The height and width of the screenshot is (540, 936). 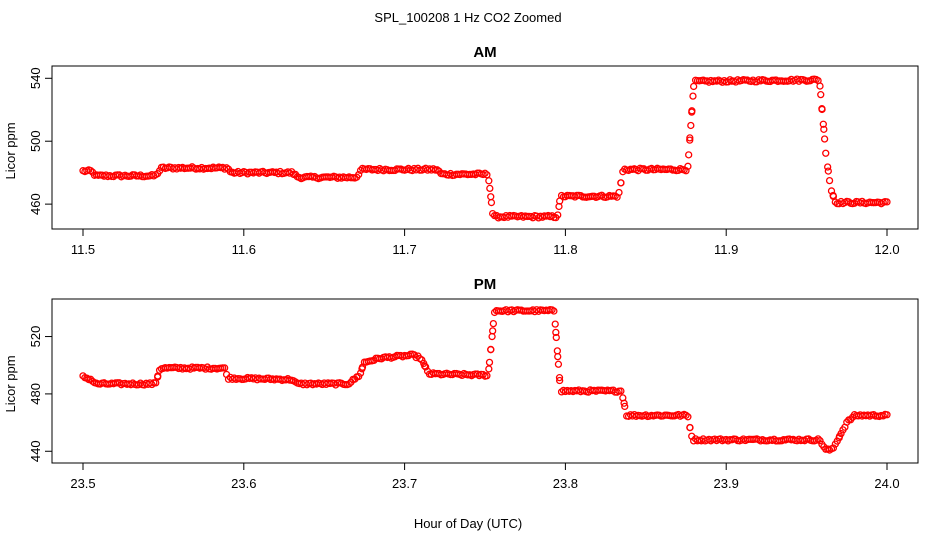 What do you see at coordinates (35, 141) in the screenshot?
I see `y-tick-label: 500` at bounding box center [35, 141].